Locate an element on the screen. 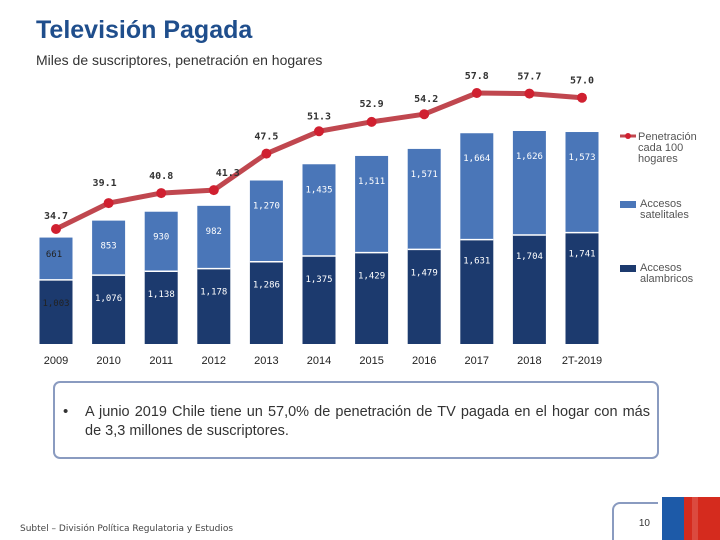 The width and height of the screenshot is (720, 540). flag-highlight is located at coordinates (695, 518).